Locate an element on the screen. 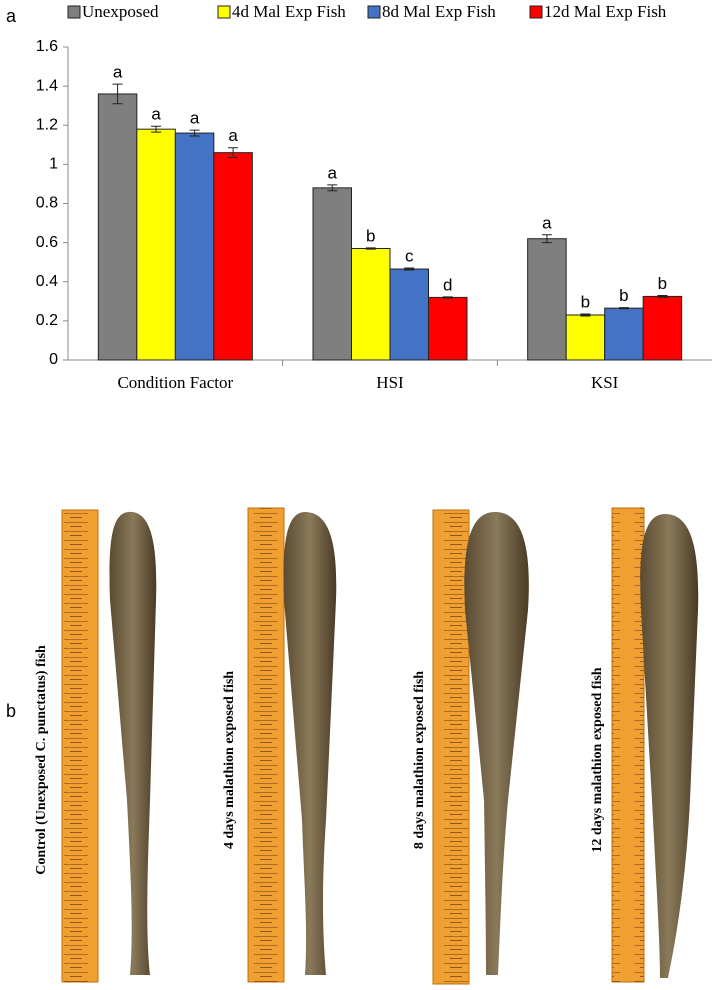  y-tick-label: 0.6 is located at coordinates (47, 242).